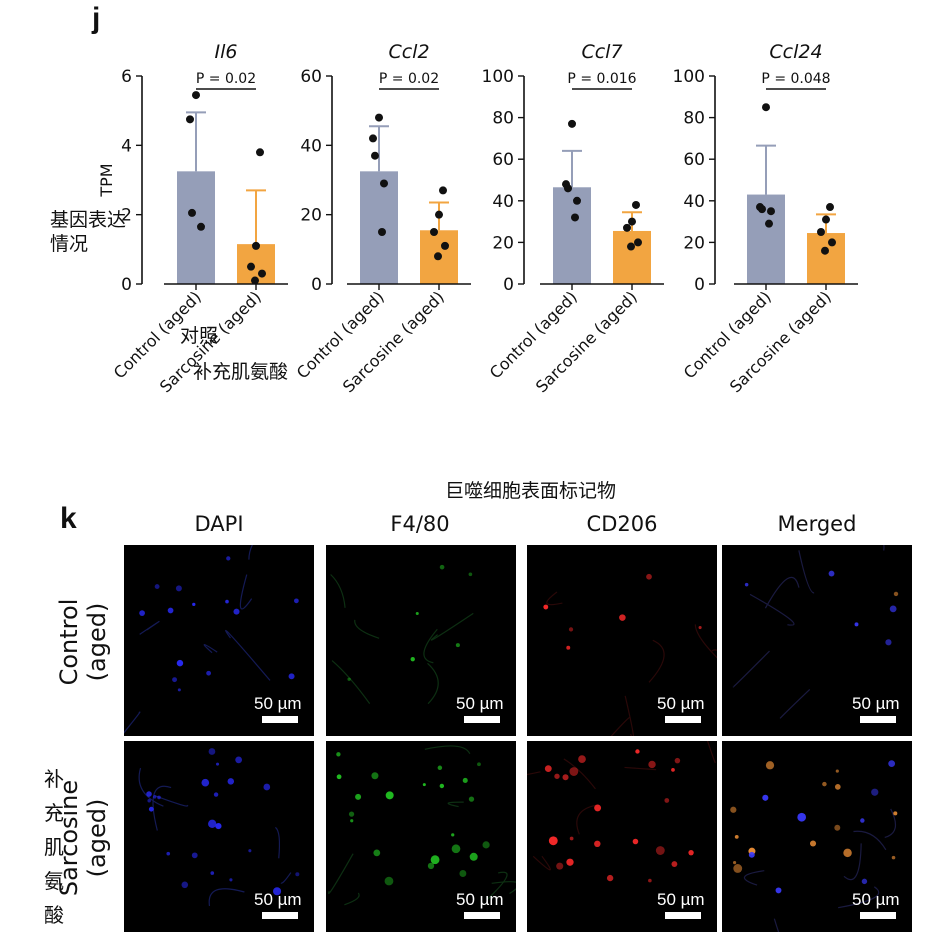  Describe the element at coordinates (572, 235) in the screenshot. I see `chart-3-bar-control` at that location.